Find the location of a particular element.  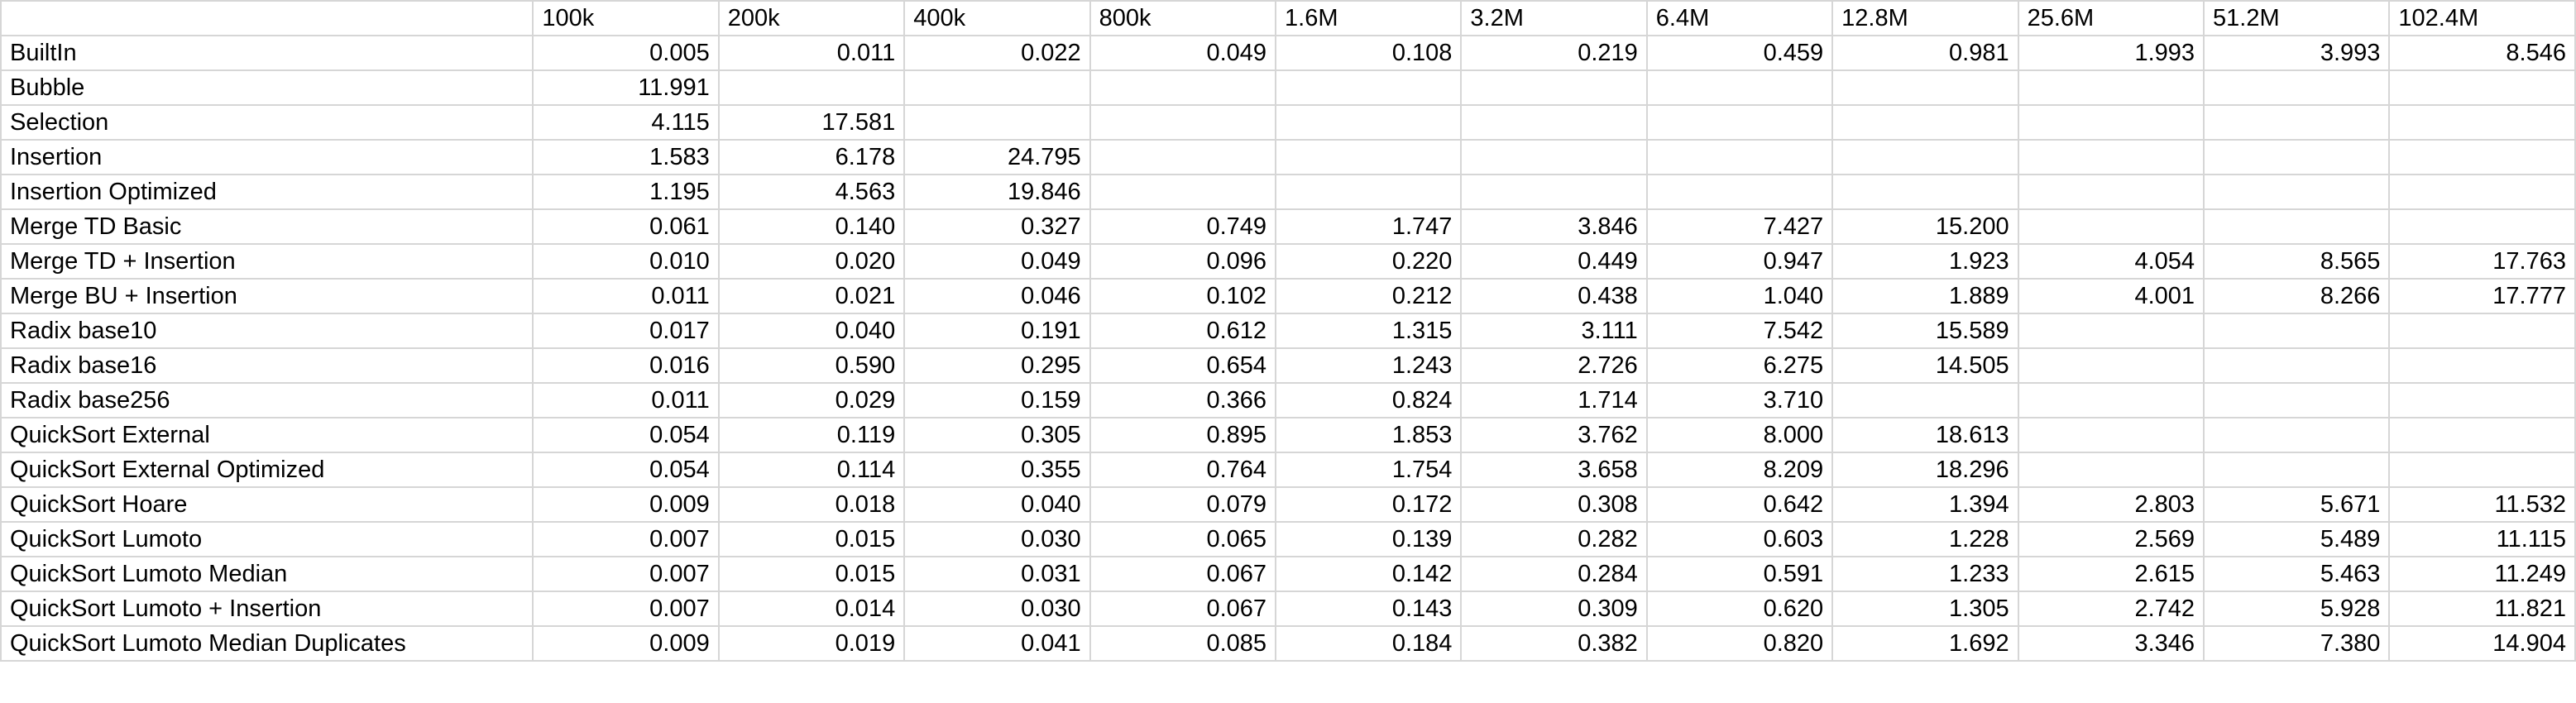

value-cell: 0.309 is located at coordinates (1554, 609).